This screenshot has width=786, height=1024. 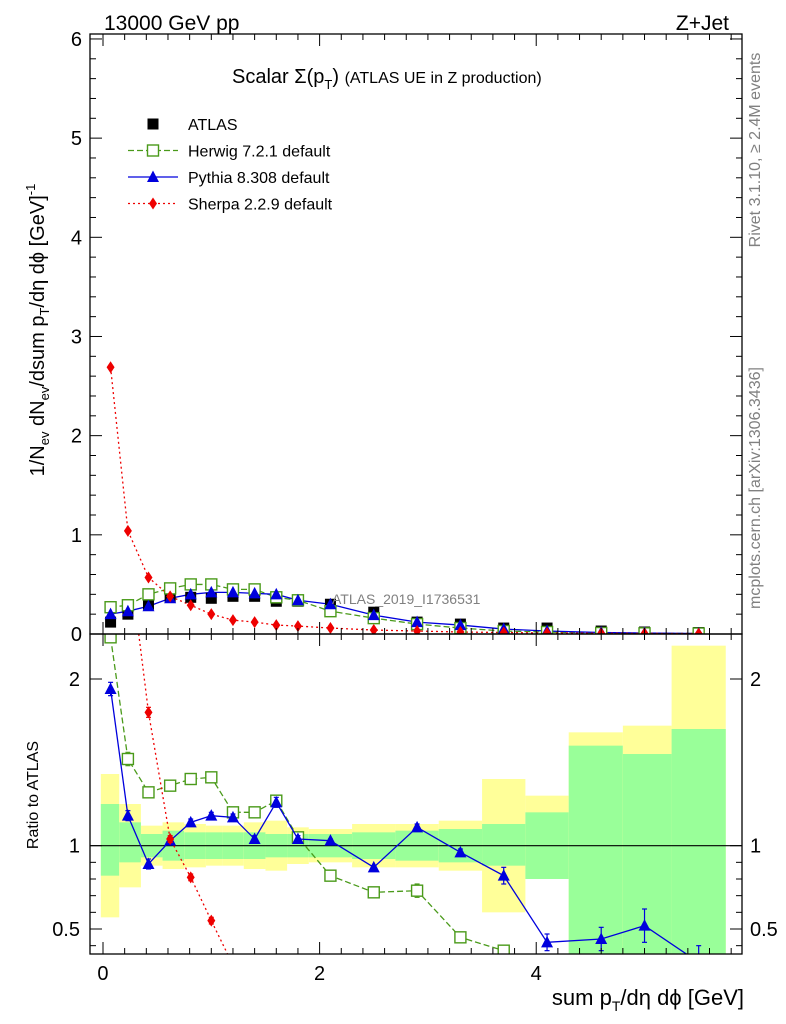 What do you see at coordinates (76, 139) in the screenshot?
I see `main-y-tick-label: 5` at bounding box center [76, 139].